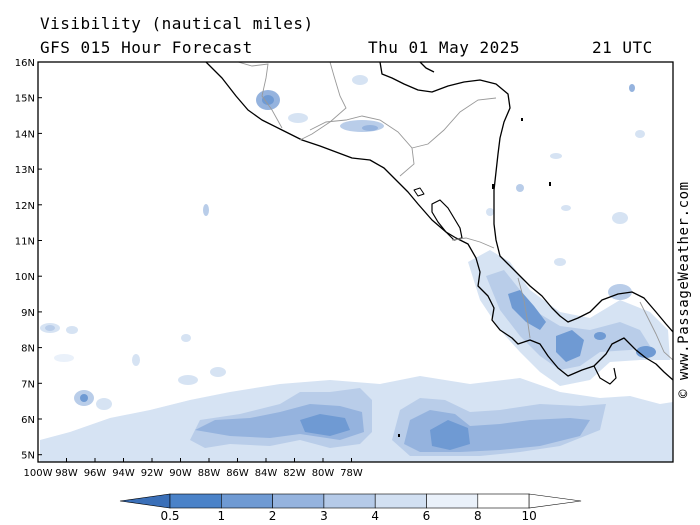 This screenshot has width=700, height=525. Describe the element at coordinates (622, 47) in the screenshot. I see `forecast-time: 21 UTC` at that location.